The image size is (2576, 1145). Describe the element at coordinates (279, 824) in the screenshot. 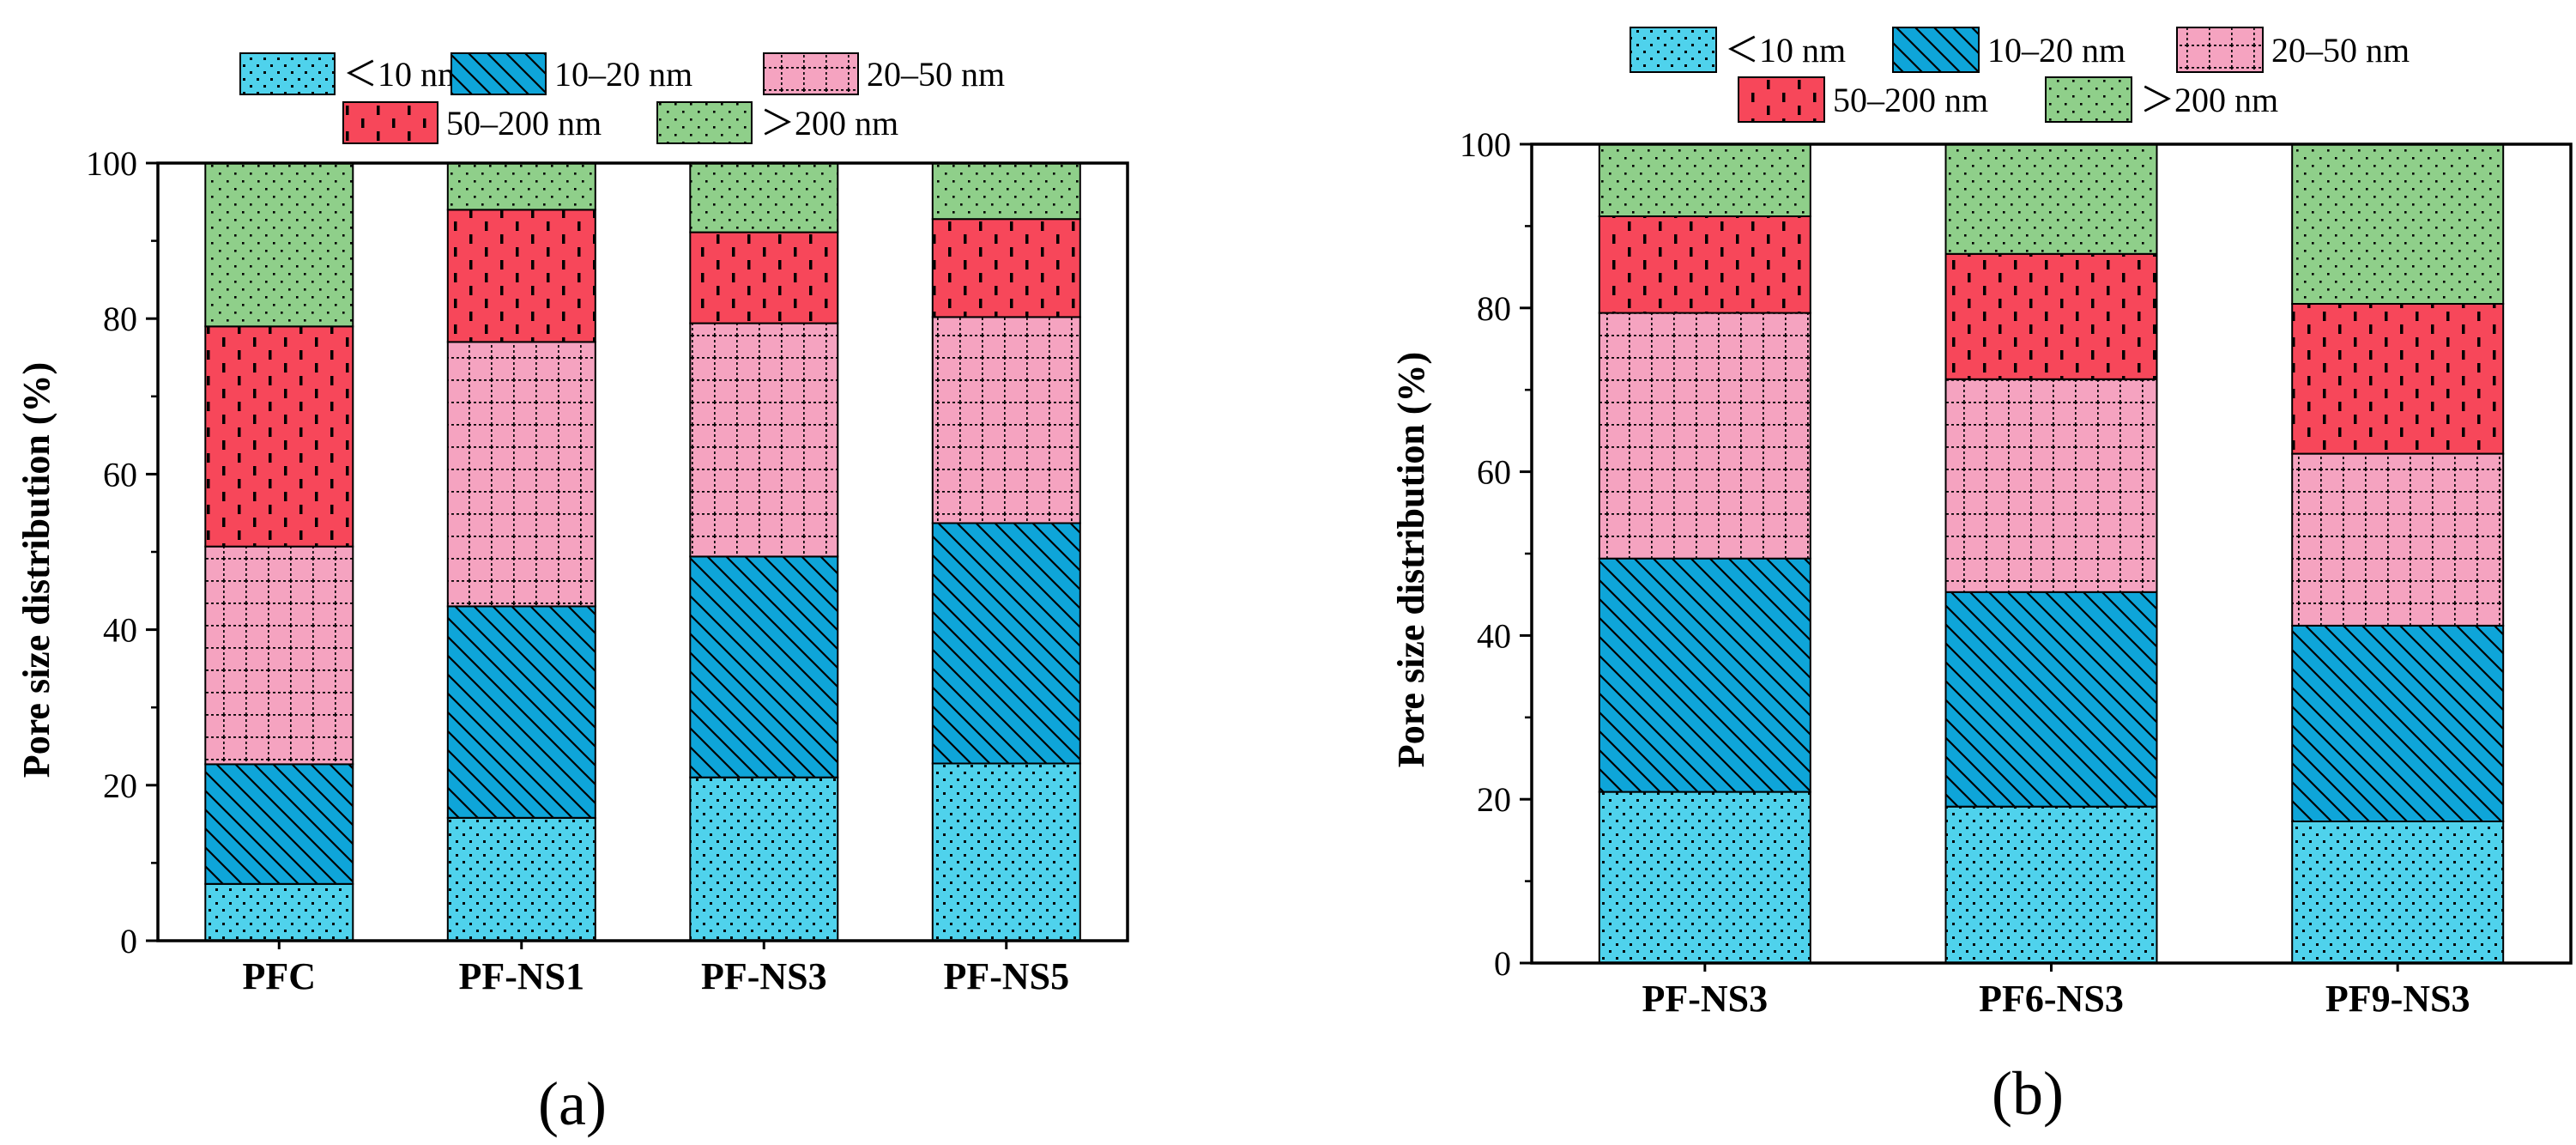

I see `bar-d10_20-pfc` at that location.